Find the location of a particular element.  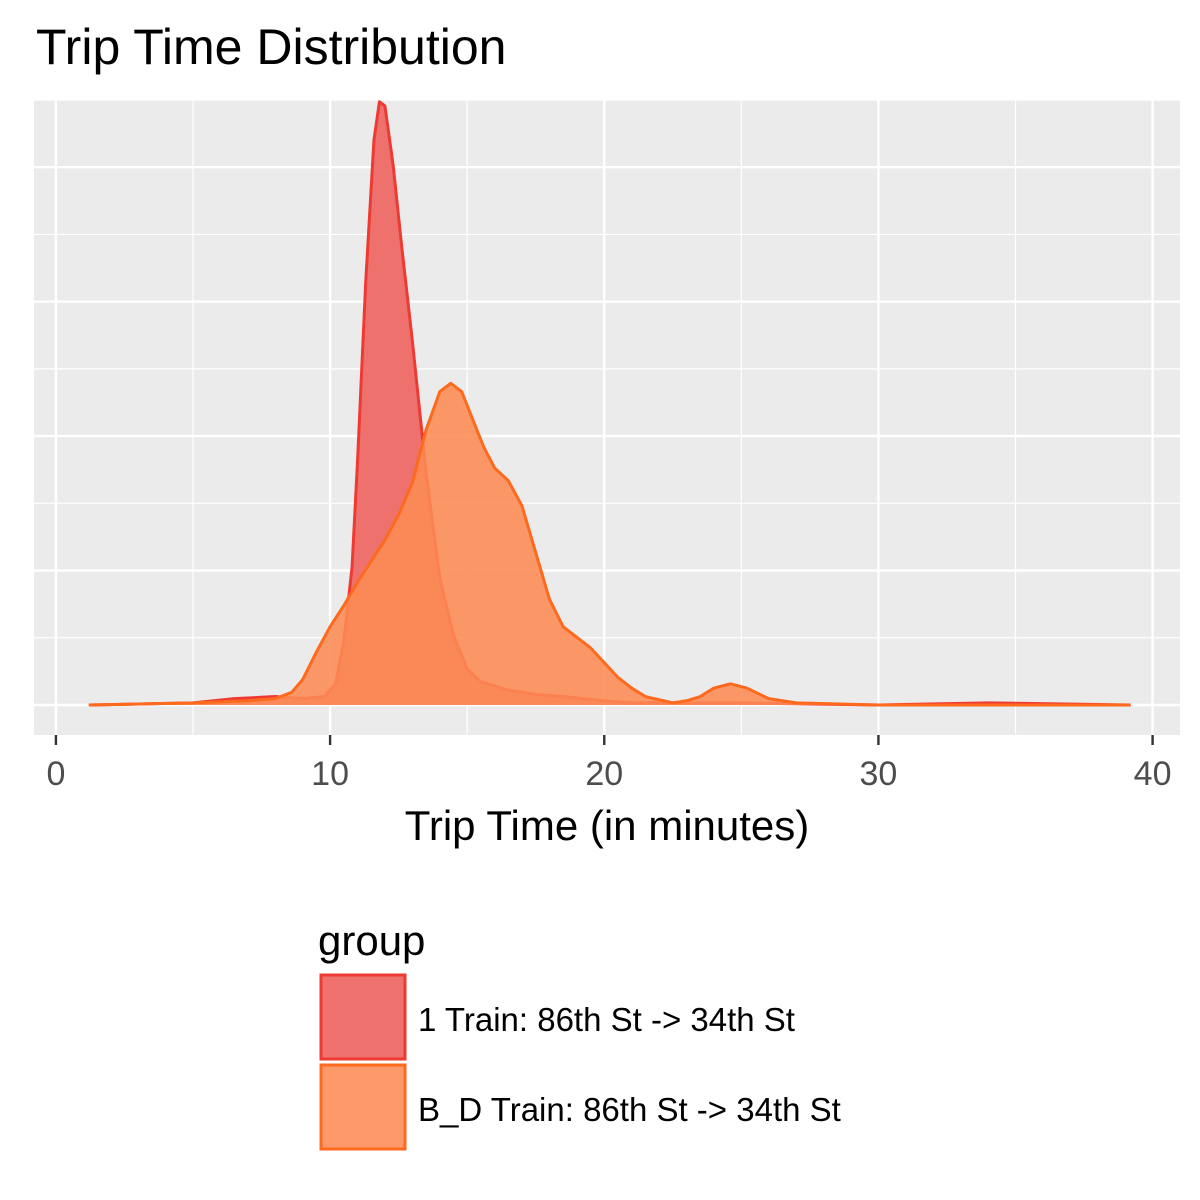

x-axis: 0 10 20 30 40 is located at coordinates (608, 764).